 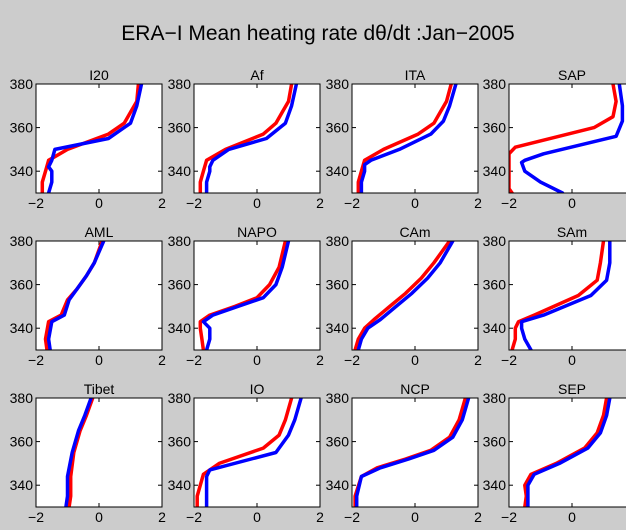 What do you see at coordinates (99, 232) in the screenshot?
I see `subplot-title: AML` at bounding box center [99, 232].